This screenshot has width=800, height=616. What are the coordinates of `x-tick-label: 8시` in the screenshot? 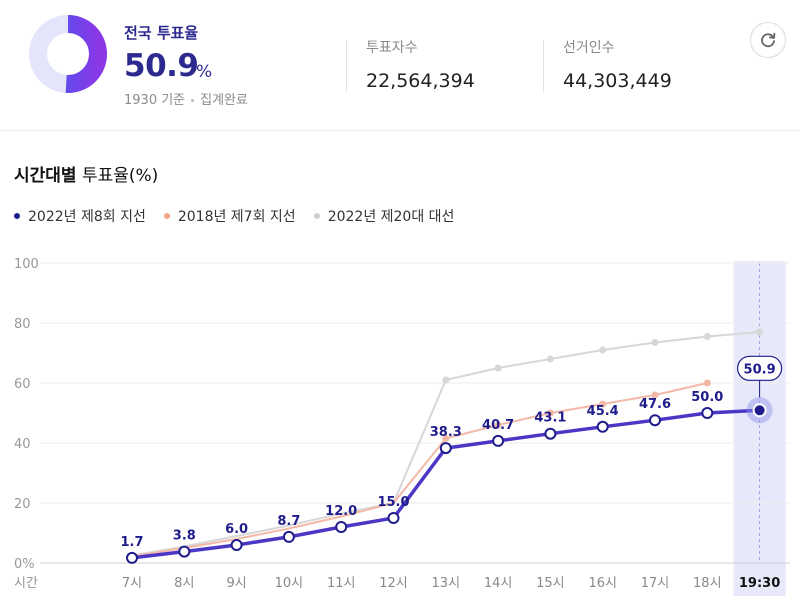 It's located at (184, 583).